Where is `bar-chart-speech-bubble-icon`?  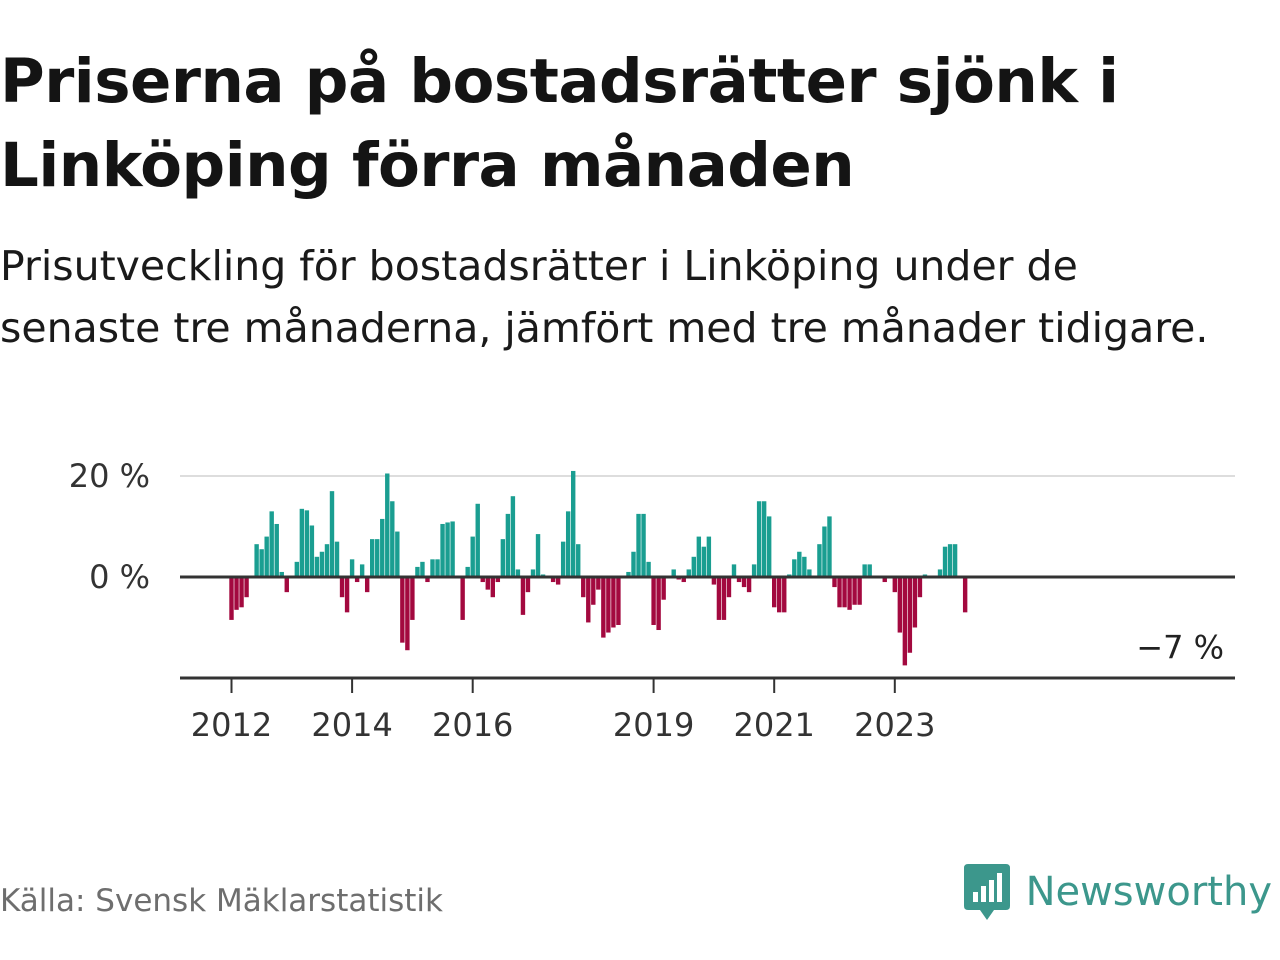
bar-chart-speech-bubble-icon is located at coordinates (986, 892).